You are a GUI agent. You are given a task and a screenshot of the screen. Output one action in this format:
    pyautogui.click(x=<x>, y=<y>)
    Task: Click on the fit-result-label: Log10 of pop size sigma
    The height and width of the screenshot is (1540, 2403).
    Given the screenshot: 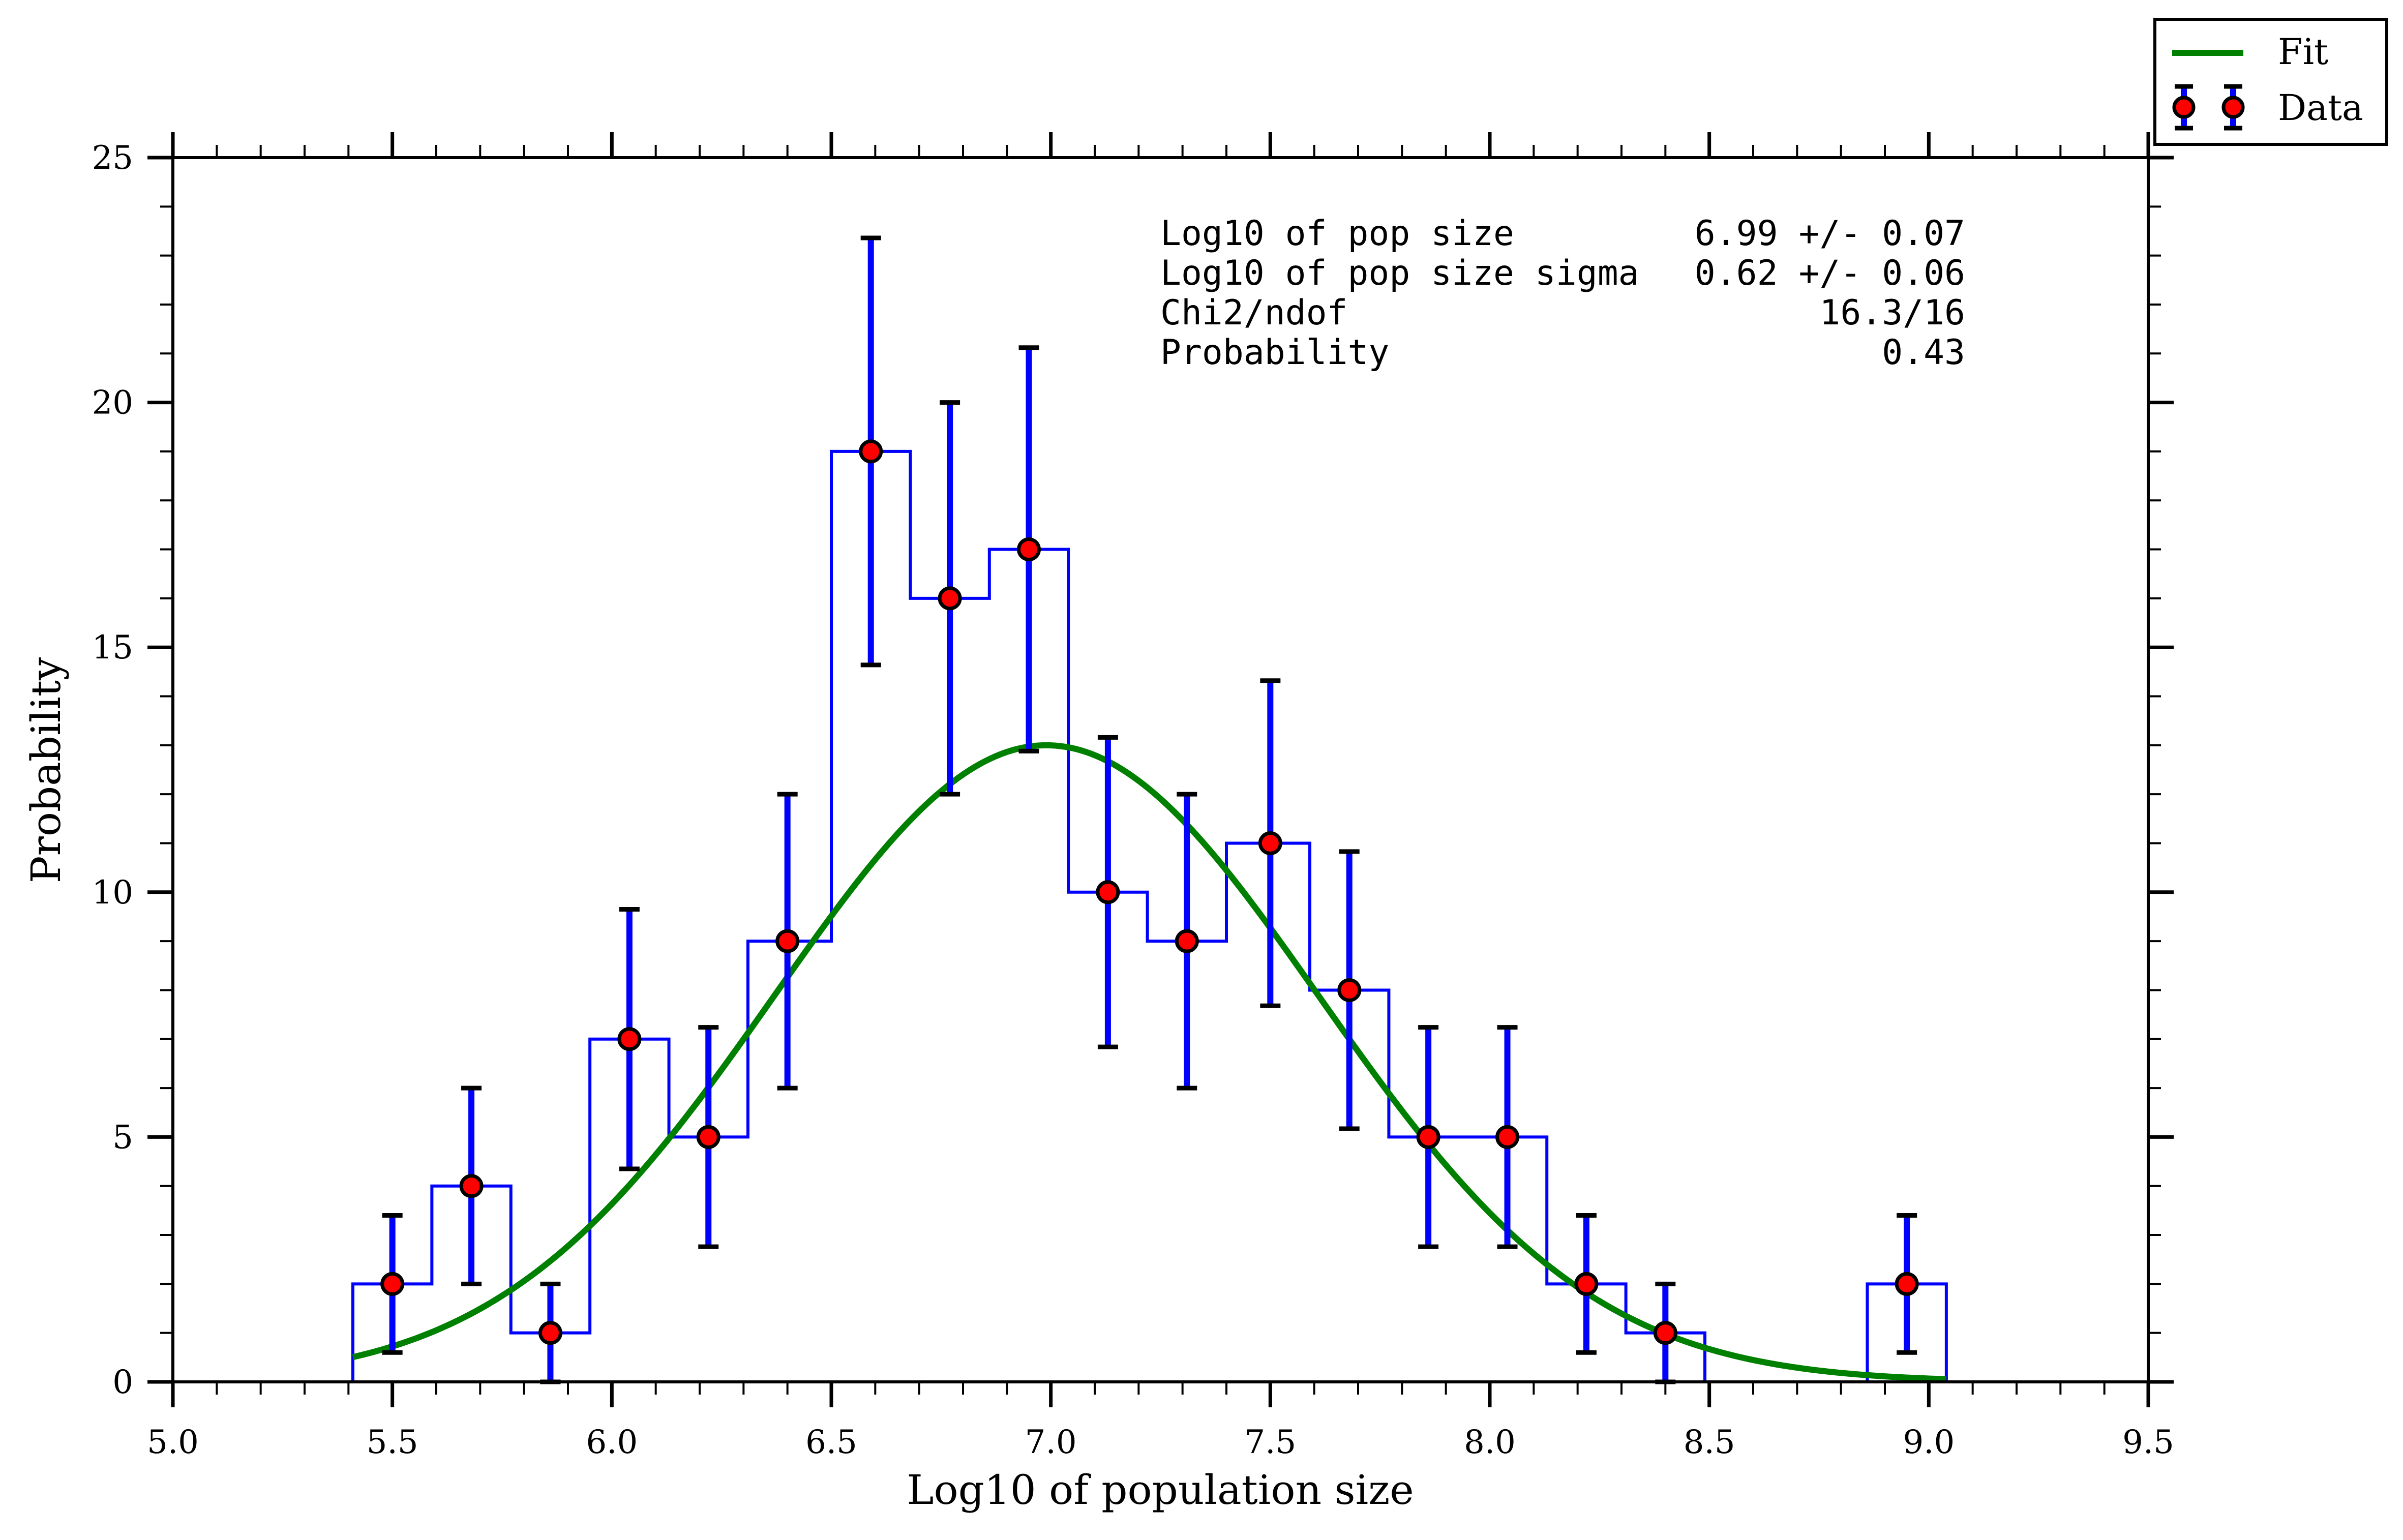 What is the action you would take?
    pyautogui.click(x=1399, y=273)
    